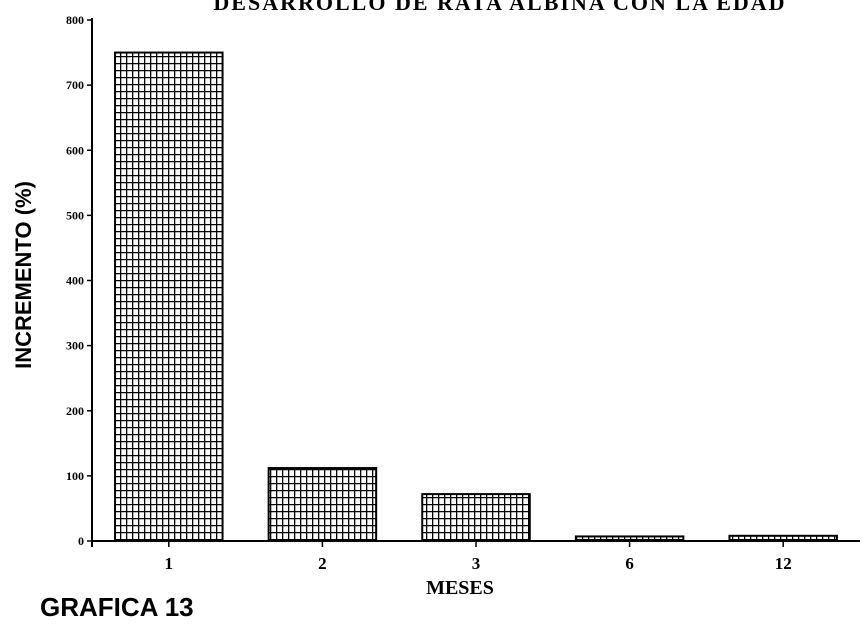  Describe the element at coordinates (75, 215) in the screenshot. I see `y-tick-label: 500` at that location.